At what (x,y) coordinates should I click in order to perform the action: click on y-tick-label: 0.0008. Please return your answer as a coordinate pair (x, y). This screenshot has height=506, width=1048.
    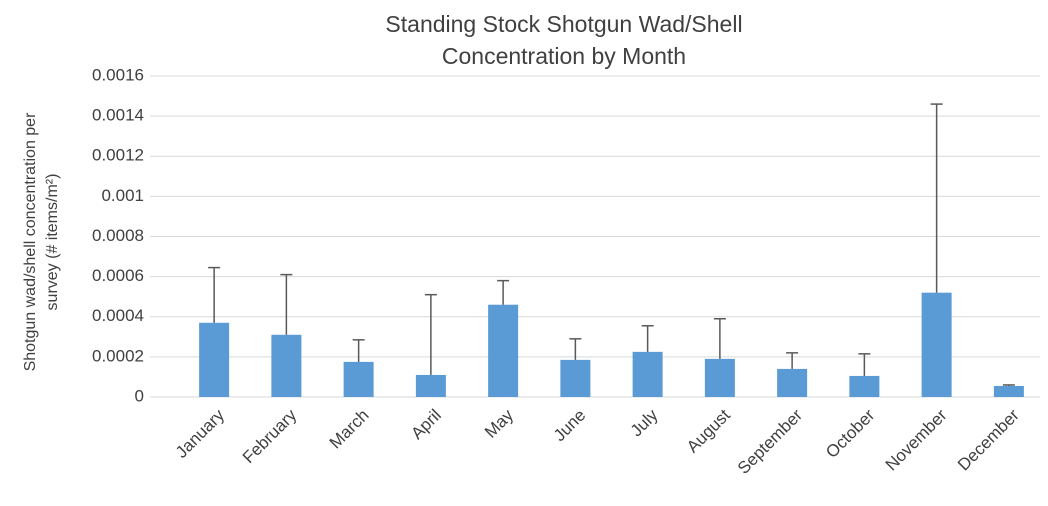
    Looking at the image, I should click on (118, 235).